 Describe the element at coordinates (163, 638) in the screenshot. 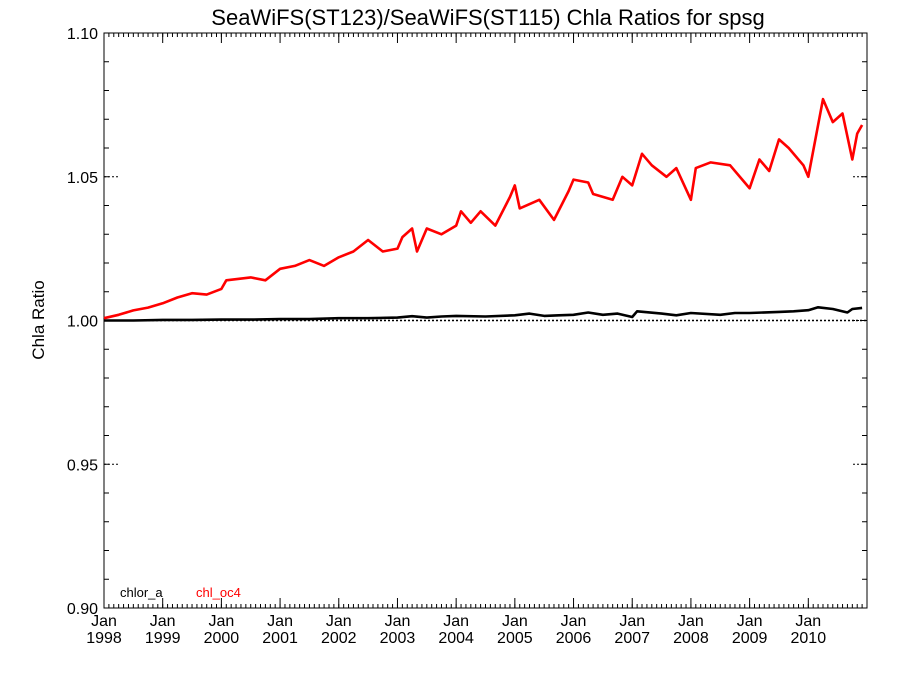

I see `x-tick-label-year: 1999` at that location.